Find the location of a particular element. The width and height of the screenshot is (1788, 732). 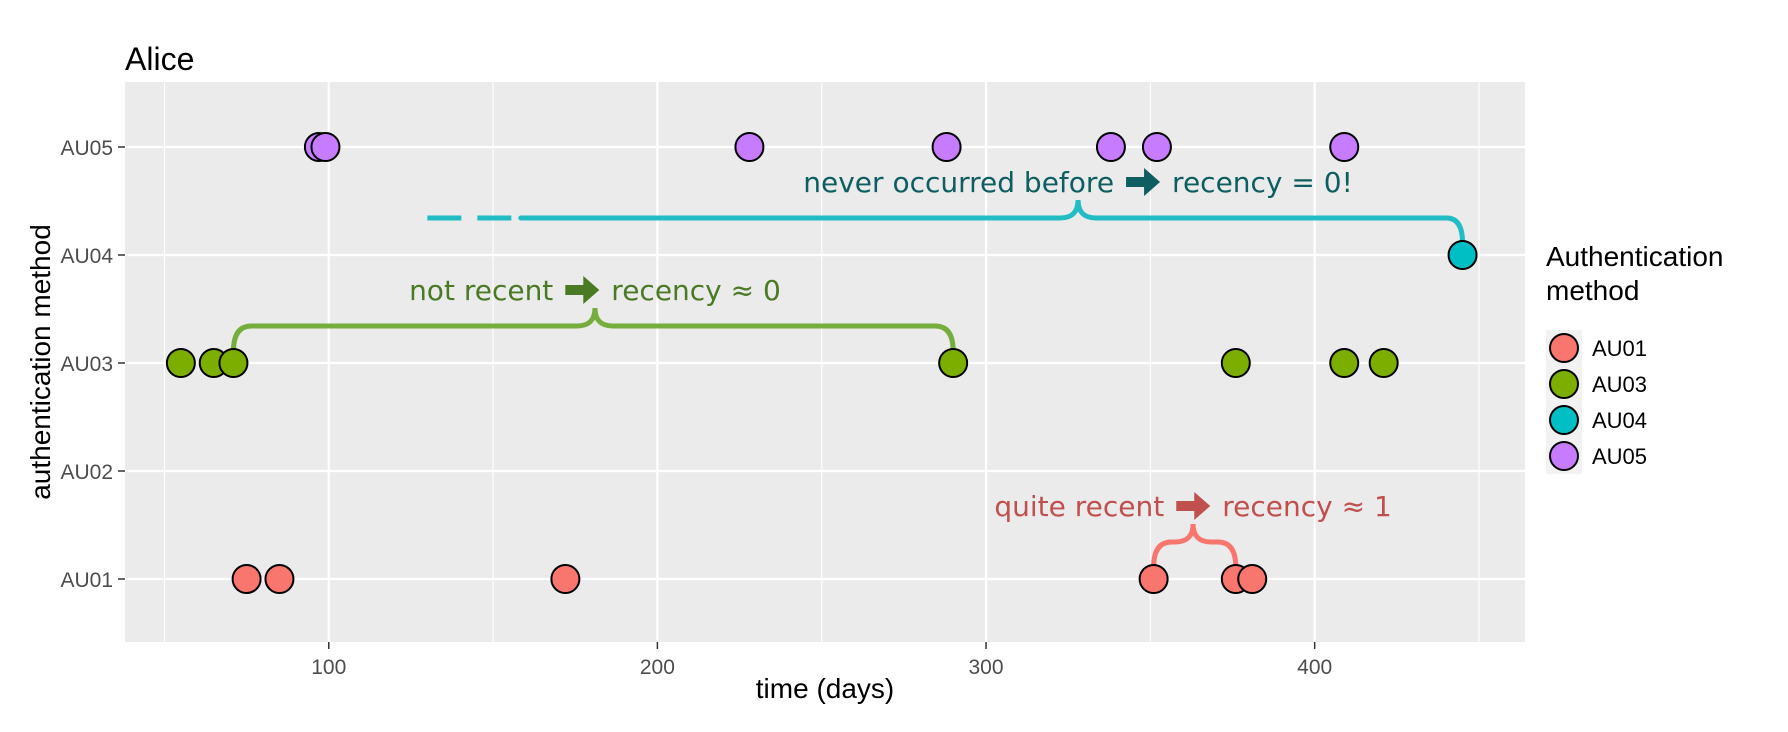

annotation-text-a: quite recent is located at coordinates (1079, 506).